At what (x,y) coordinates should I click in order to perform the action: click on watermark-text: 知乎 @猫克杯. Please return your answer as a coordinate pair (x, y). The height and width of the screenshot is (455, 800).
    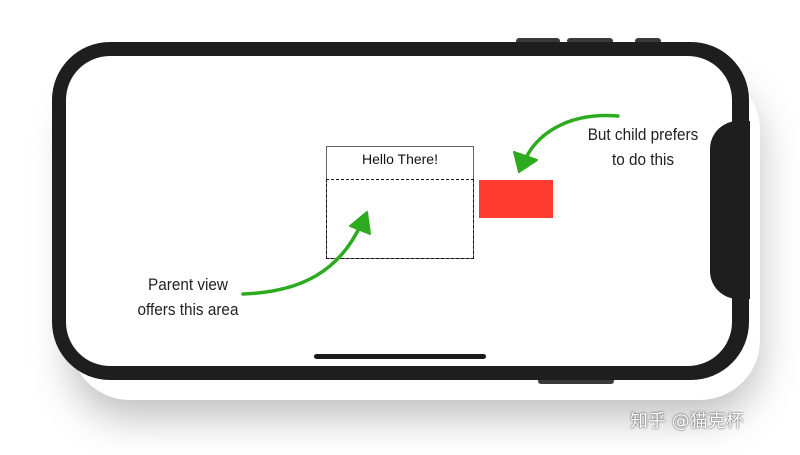
    Looking at the image, I should click on (687, 421).